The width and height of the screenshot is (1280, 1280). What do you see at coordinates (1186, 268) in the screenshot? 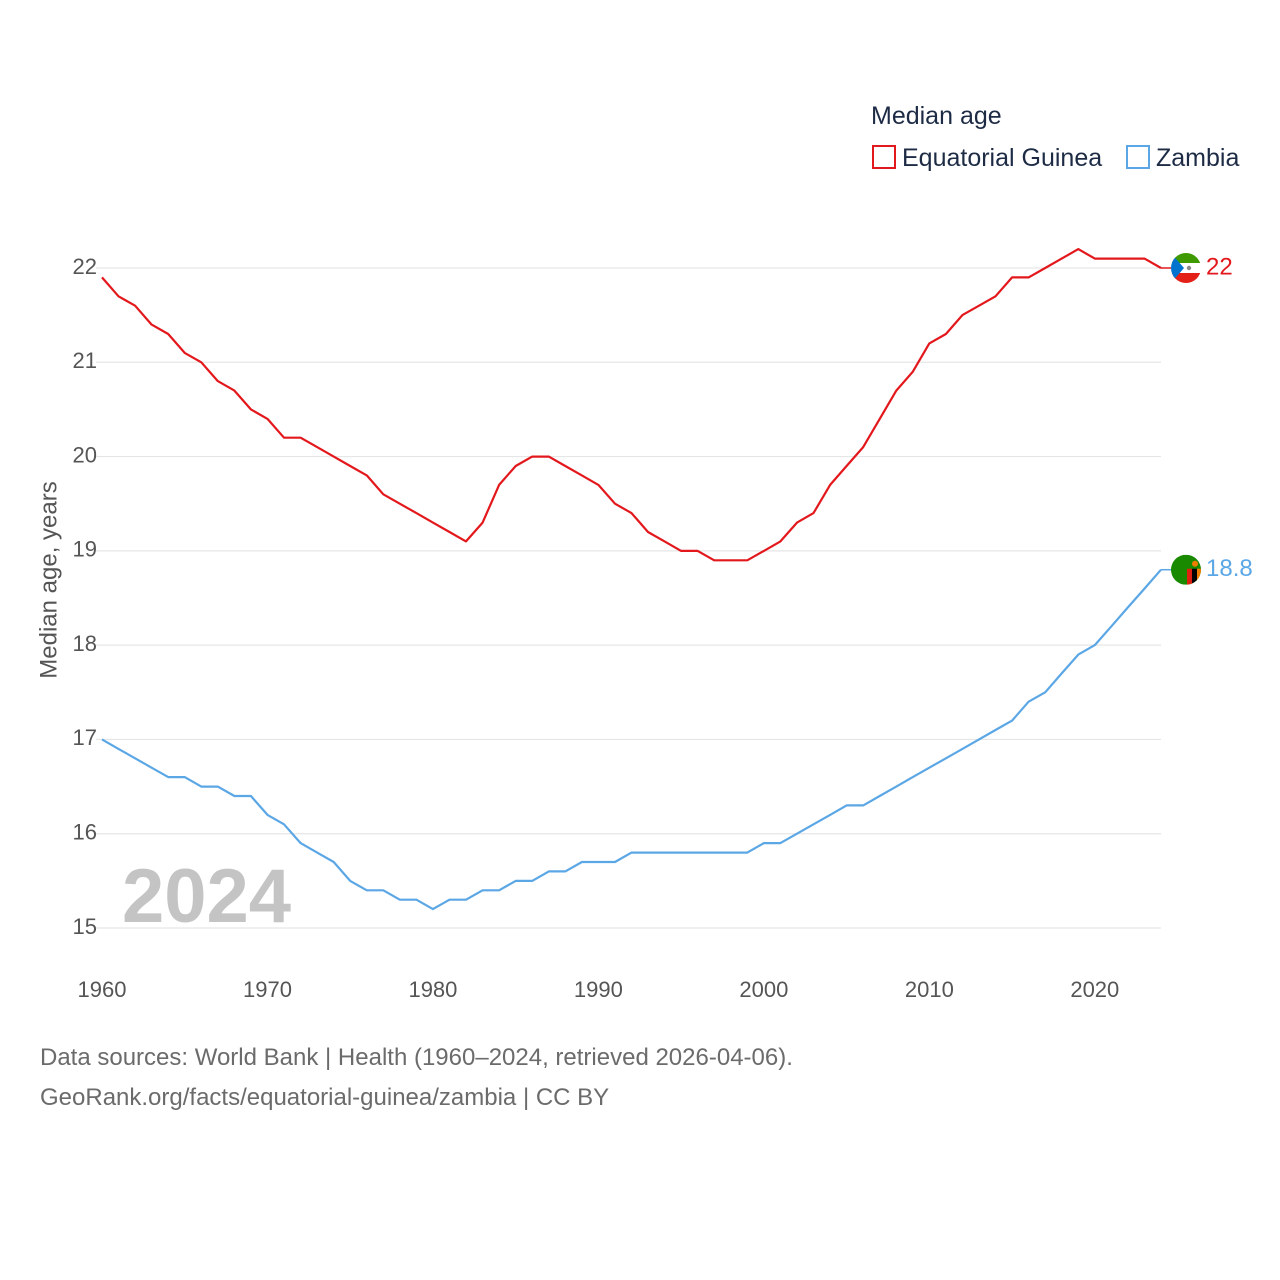
I see `equatorial-guinea-flag-icon` at bounding box center [1186, 268].